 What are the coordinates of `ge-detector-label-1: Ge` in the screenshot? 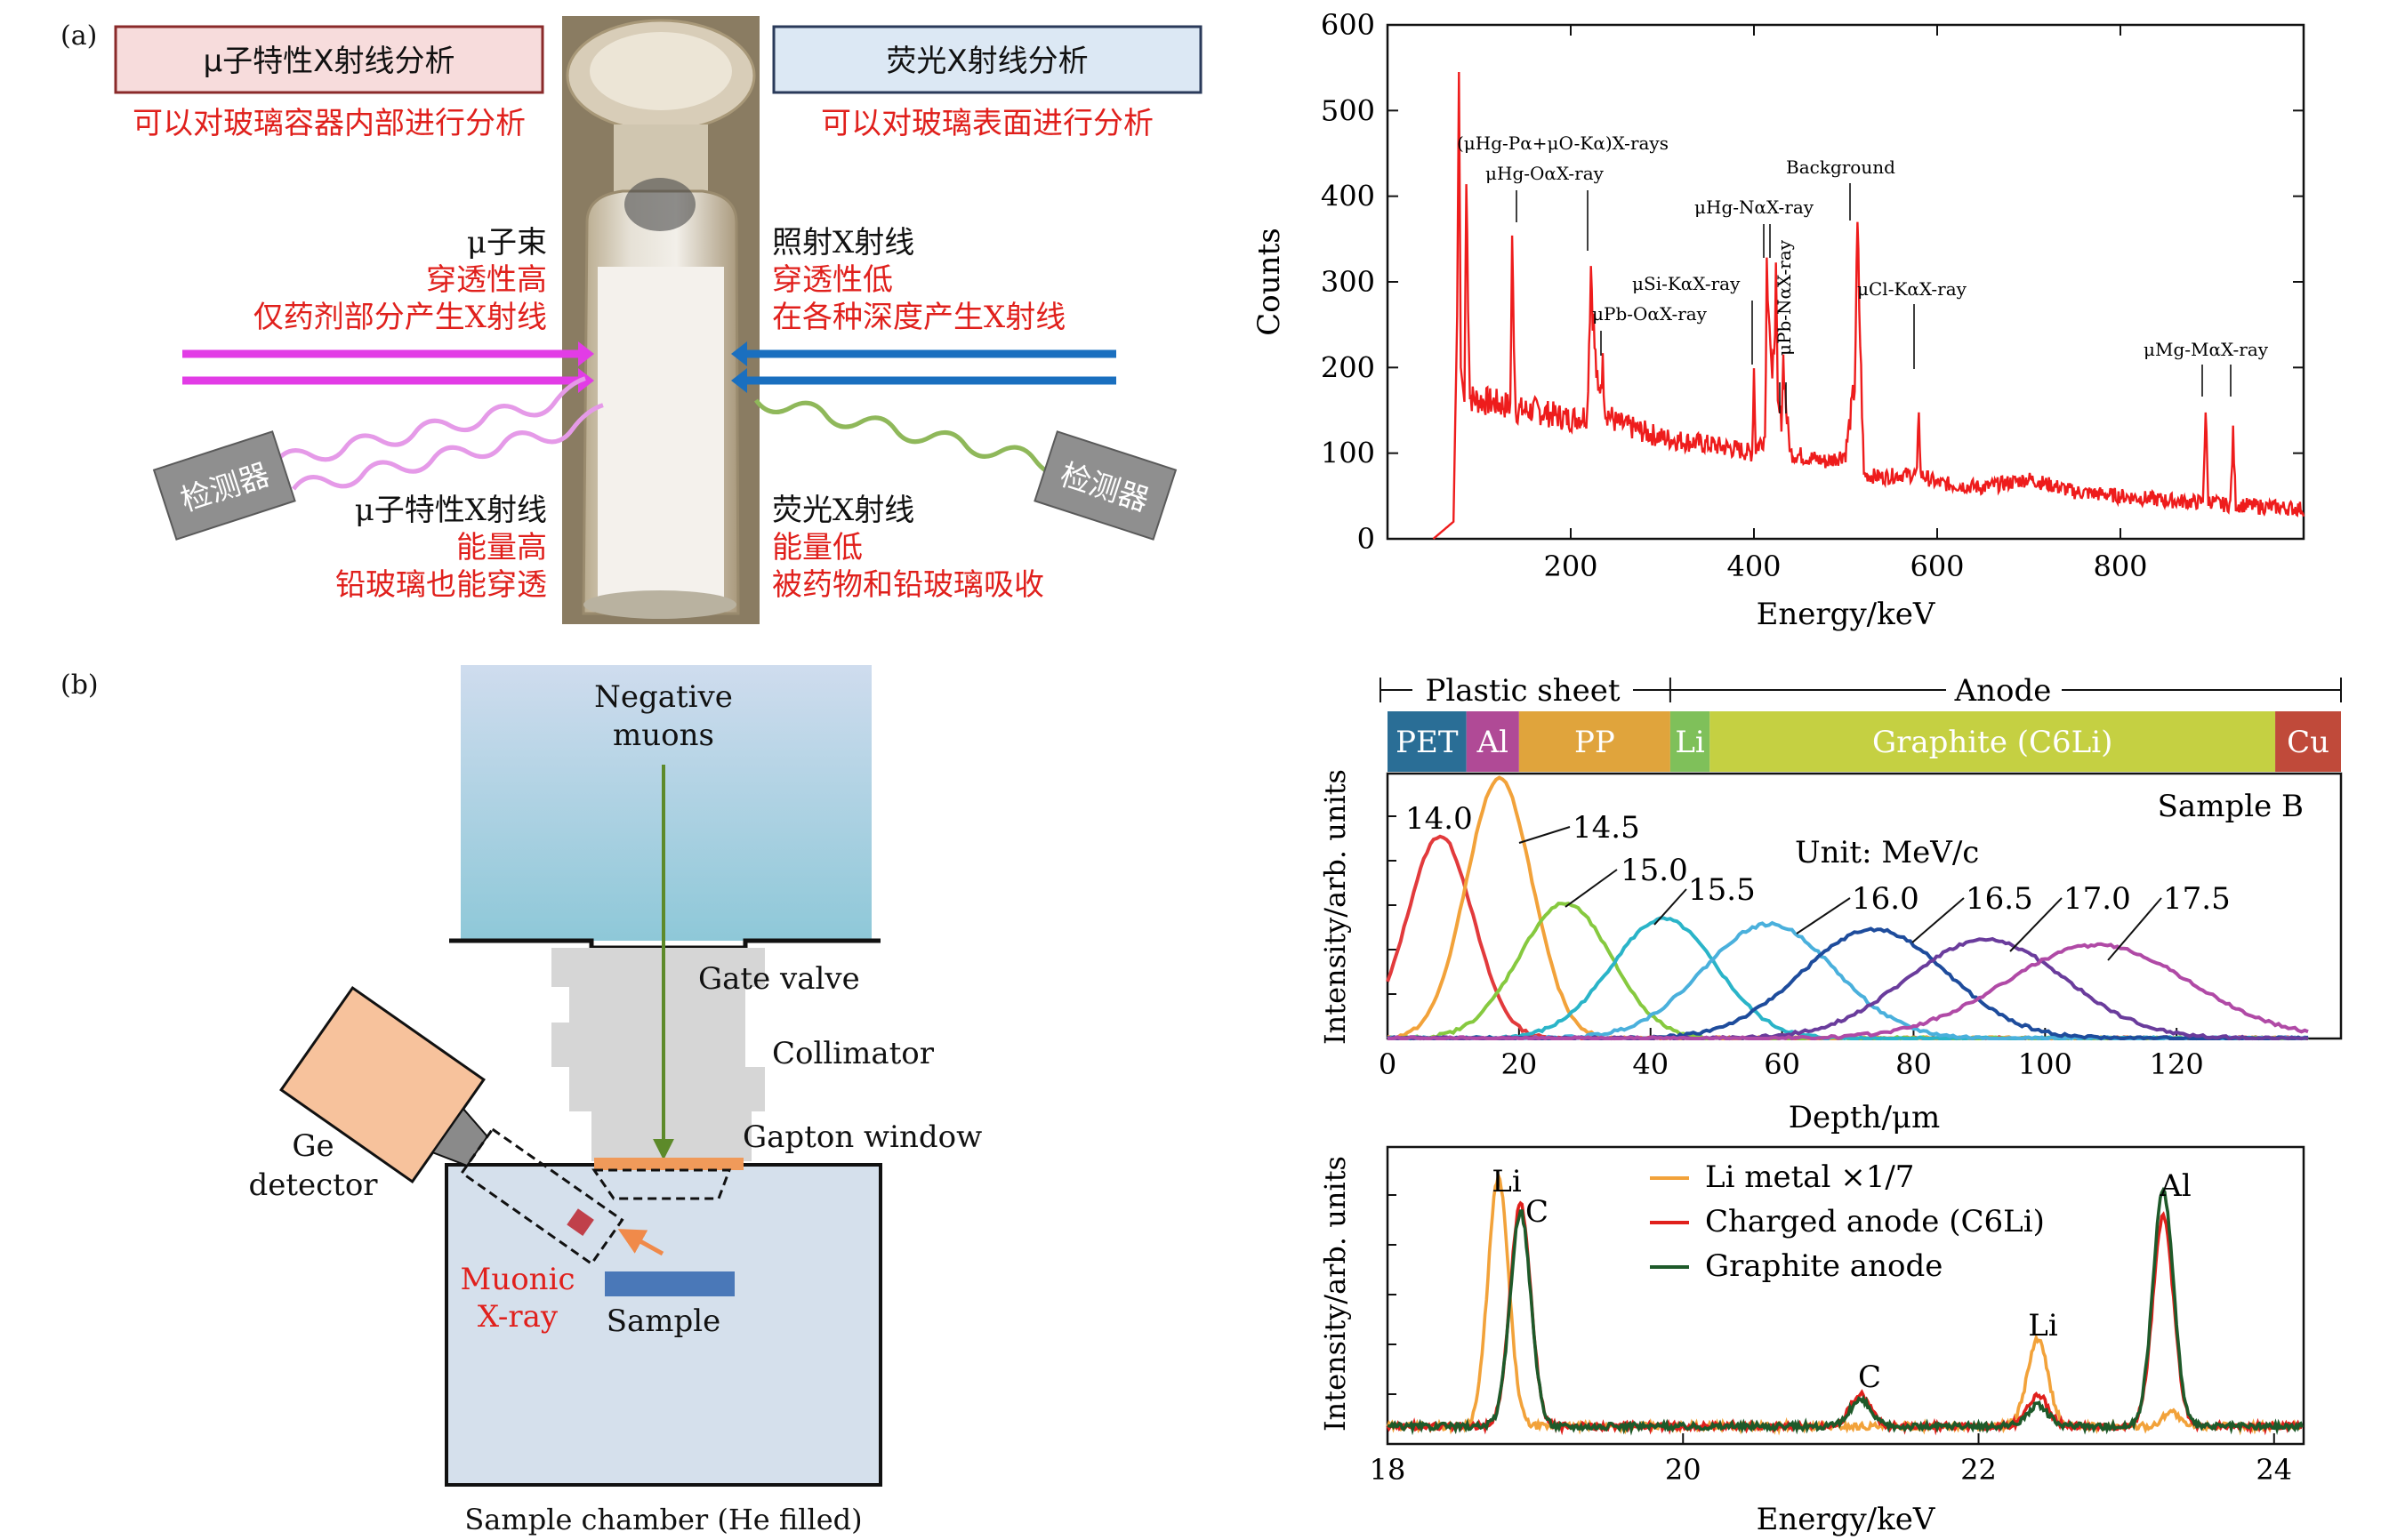 It's located at (313, 1146).